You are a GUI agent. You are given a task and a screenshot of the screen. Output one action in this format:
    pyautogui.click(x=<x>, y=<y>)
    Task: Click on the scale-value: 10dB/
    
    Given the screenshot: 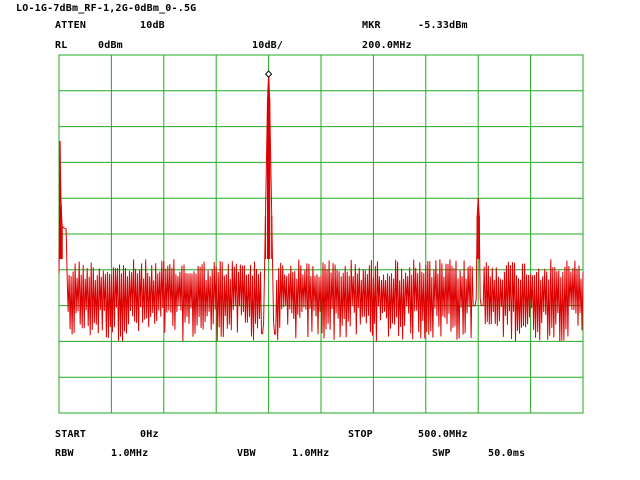 What is the action you would take?
    pyautogui.click(x=268, y=45)
    